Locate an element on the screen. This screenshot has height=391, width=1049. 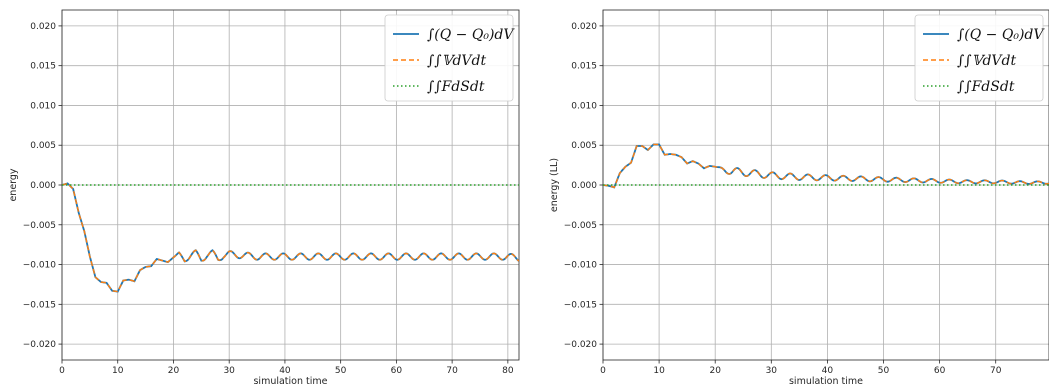
y-axis-label: energy (LL) is located at coordinates (554, 185).